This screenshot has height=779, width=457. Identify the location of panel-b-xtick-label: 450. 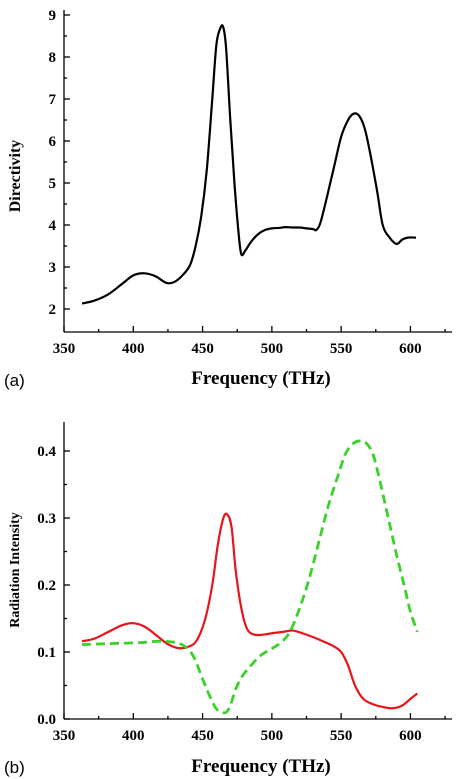
(202, 736).